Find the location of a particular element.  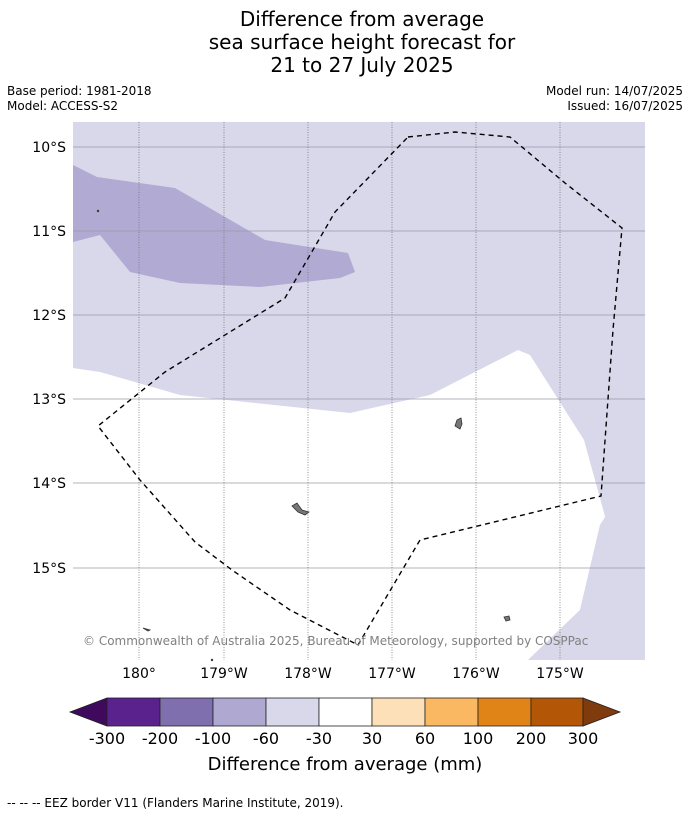

colorbar-tick: 30 is located at coordinates (372, 738).